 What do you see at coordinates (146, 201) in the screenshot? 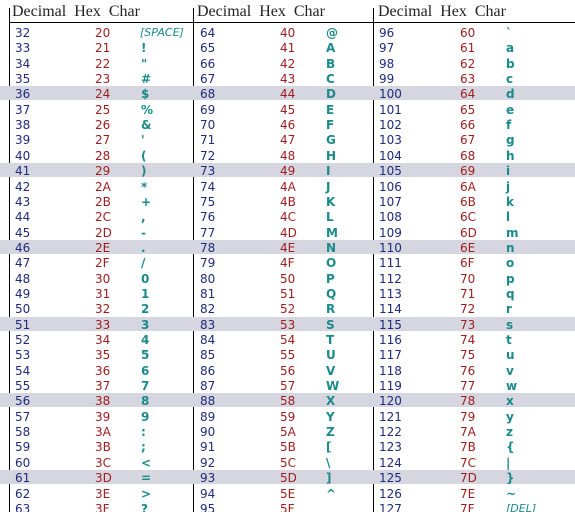
I see `char-value: +` at bounding box center [146, 201].